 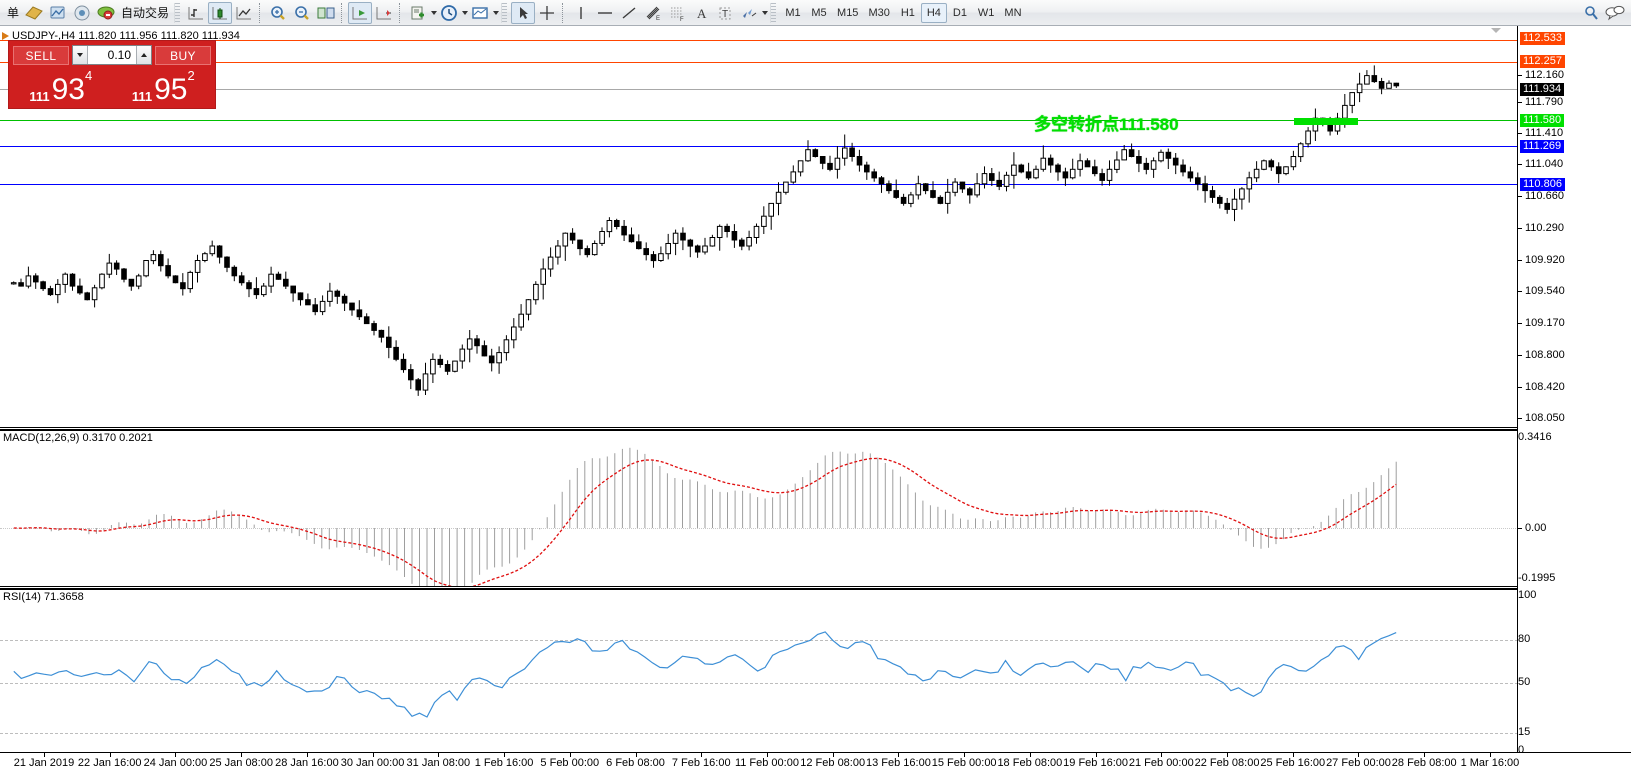 I want to click on toolbar-grip, so click(x=177, y=12).